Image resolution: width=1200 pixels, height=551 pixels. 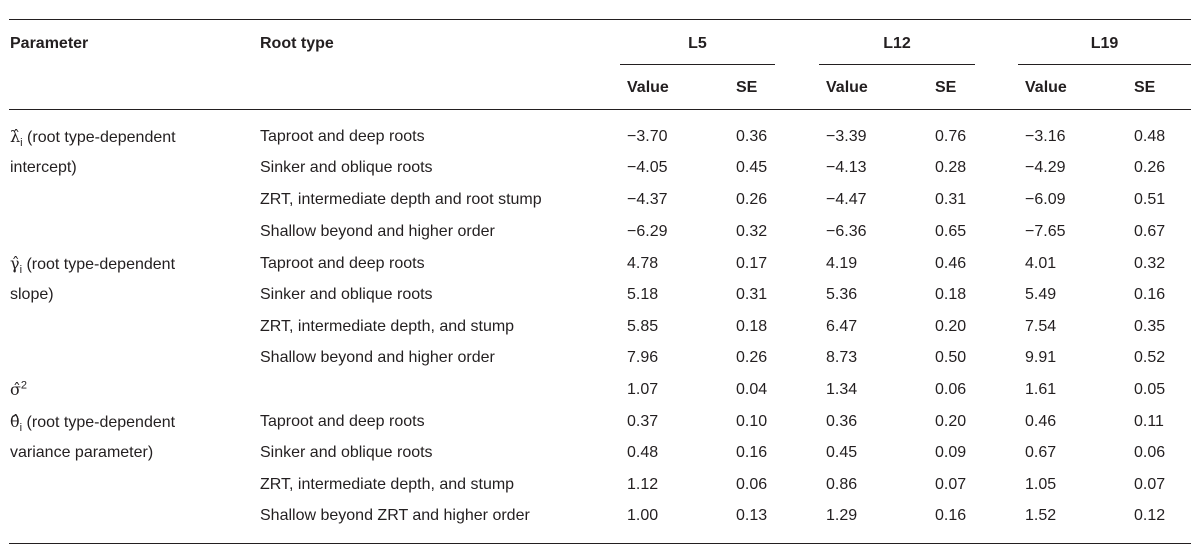 I want to click on value-l5-cell: 7.96, so click(x=643, y=357).